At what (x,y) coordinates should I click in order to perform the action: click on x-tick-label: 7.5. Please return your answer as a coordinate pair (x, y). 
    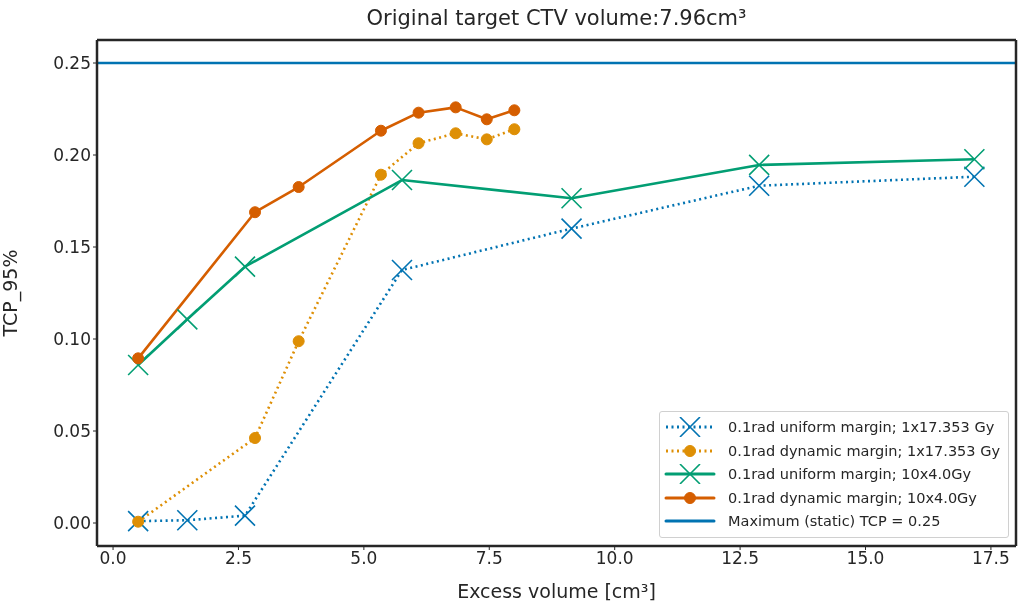
    Looking at the image, I should click on (489, 558).